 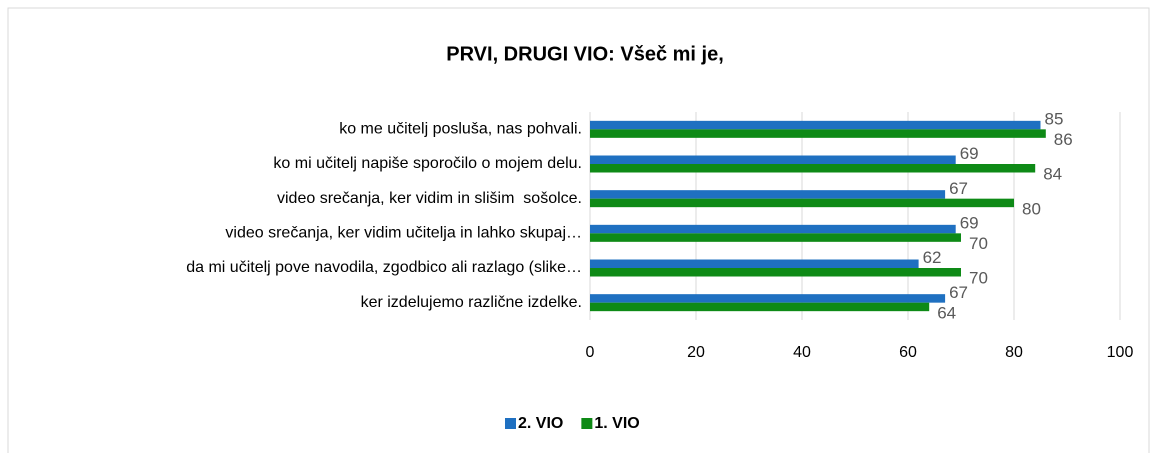 I want to click on chart-title: PRVI, DRUGI VIO: Všeč mi je,, so click(x=585, y=54).